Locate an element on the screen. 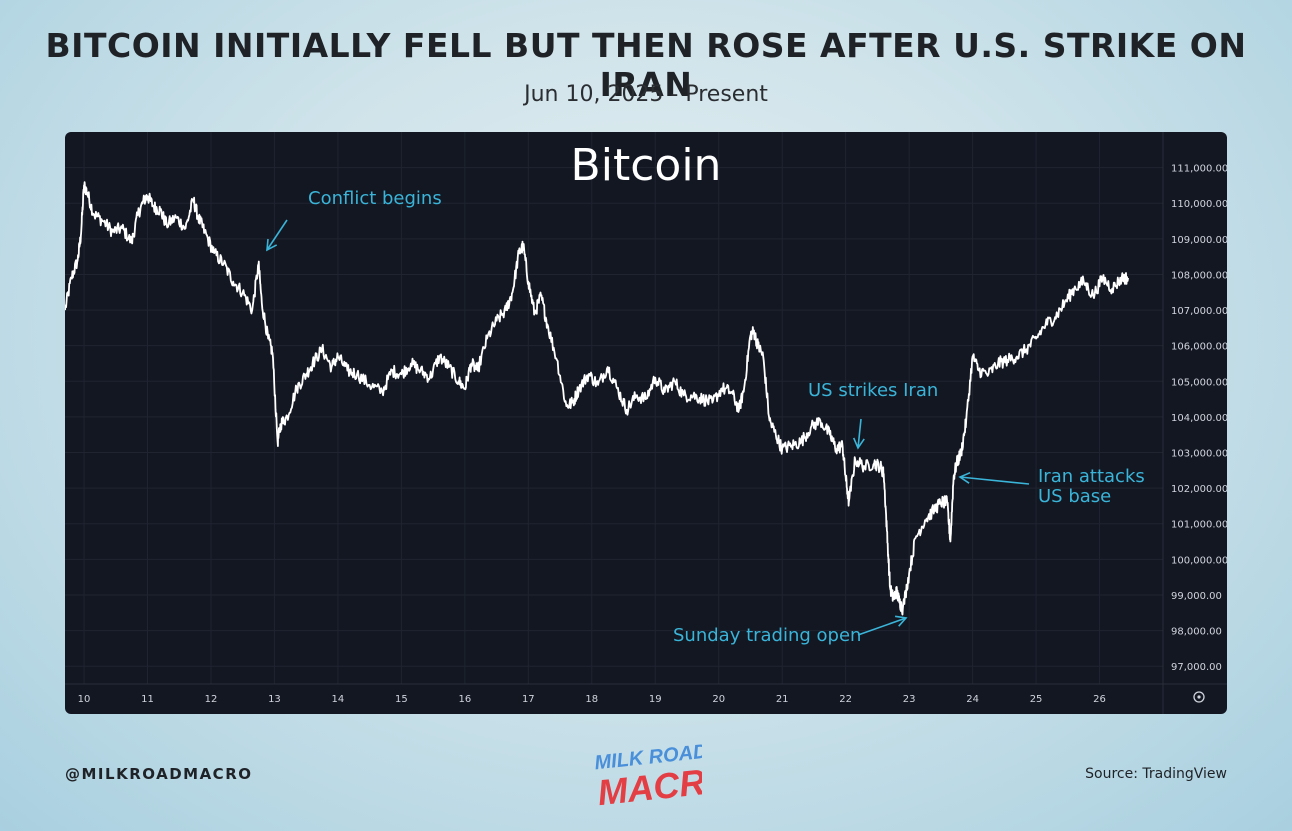  y-tick-label: 106,000.00 is located at coordinates (1199, 347).